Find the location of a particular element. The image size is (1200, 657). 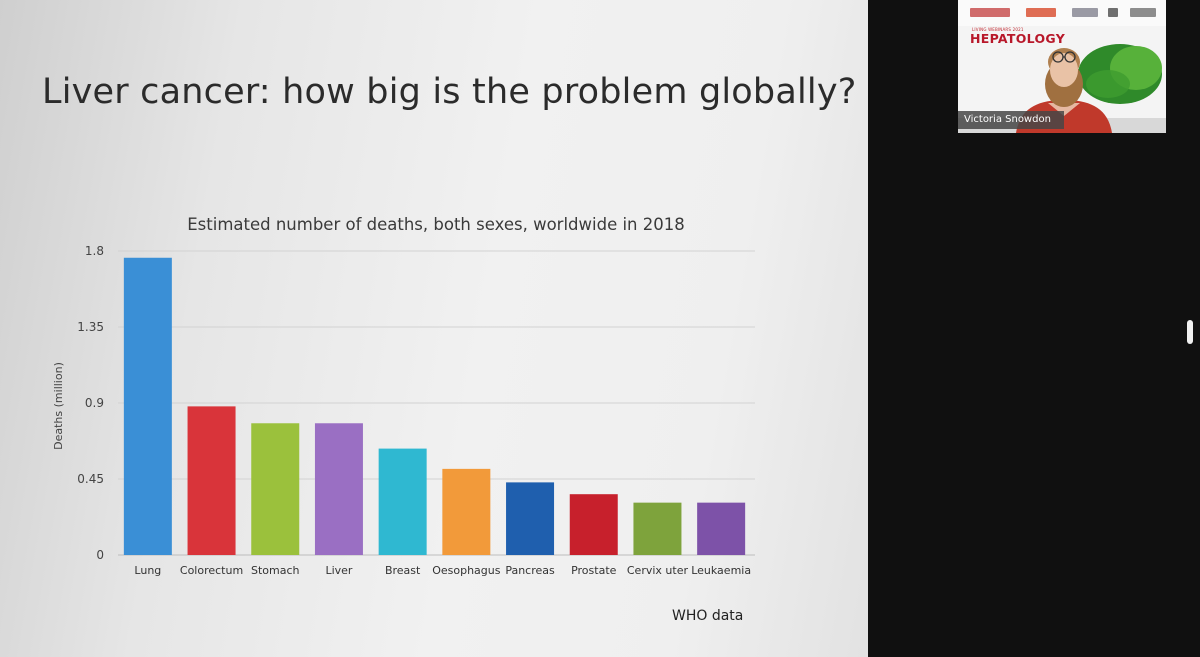

x-tick-label: Oesophagus is located at coordinates (466, 570).